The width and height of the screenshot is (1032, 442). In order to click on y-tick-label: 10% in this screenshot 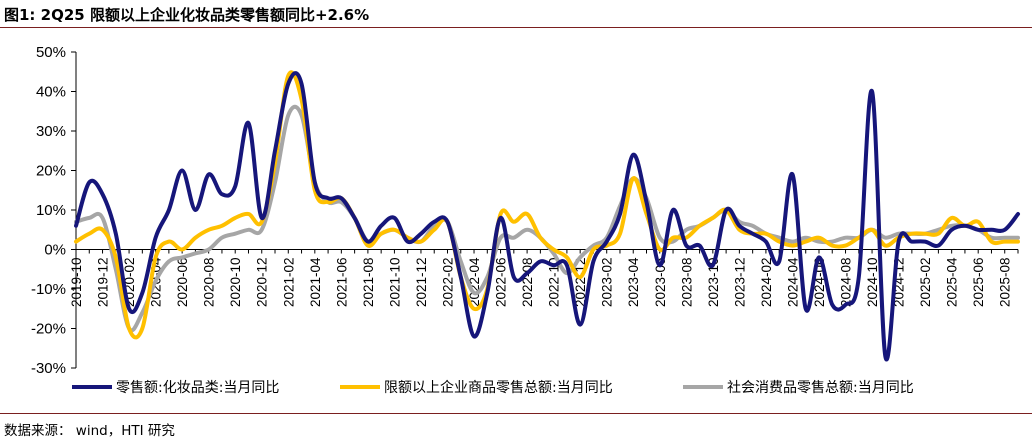, I will do `click(51, 210)`.